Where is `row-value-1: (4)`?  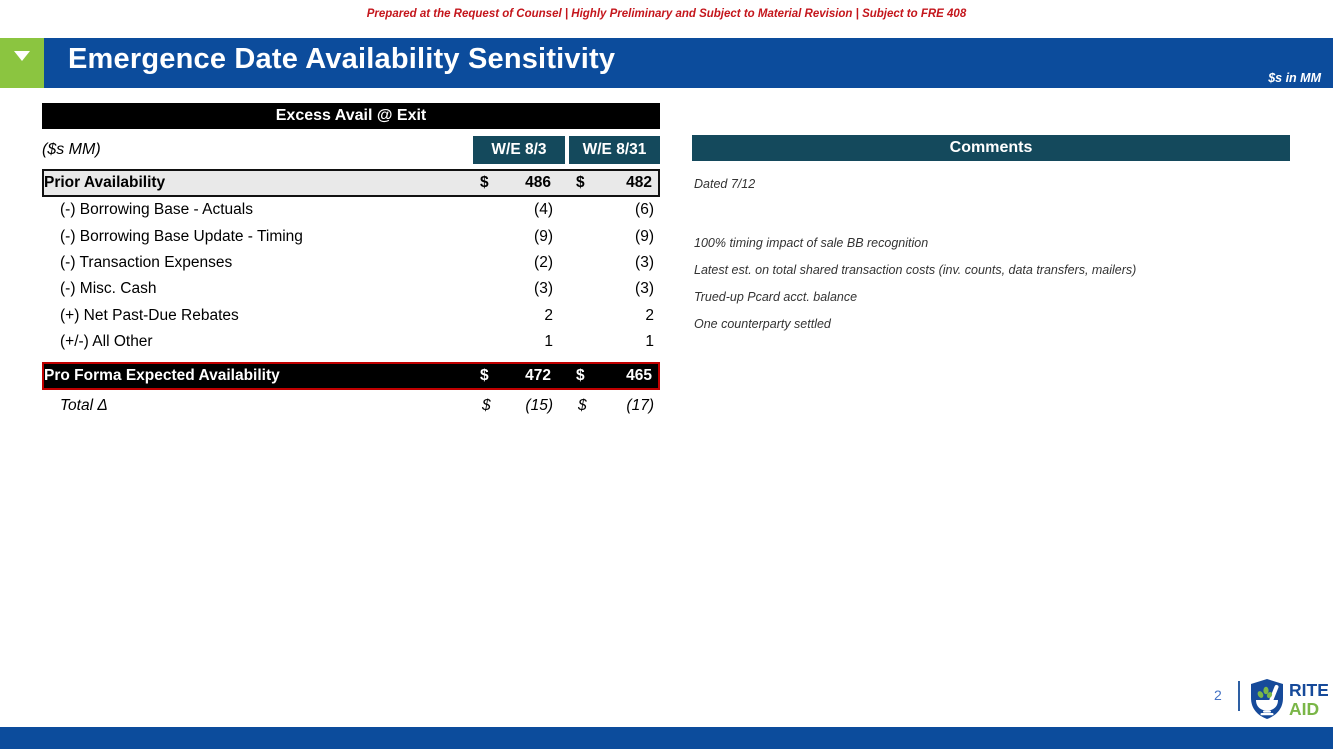 row-value-1: (4) is located at coordinates (543, 210).